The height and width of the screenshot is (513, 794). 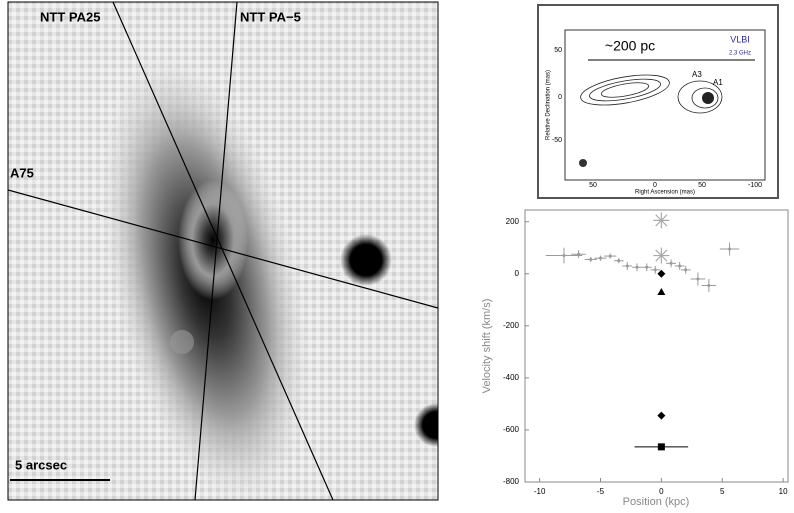 I want to click on y-tick-label: -200, so click(x=511, y=325).